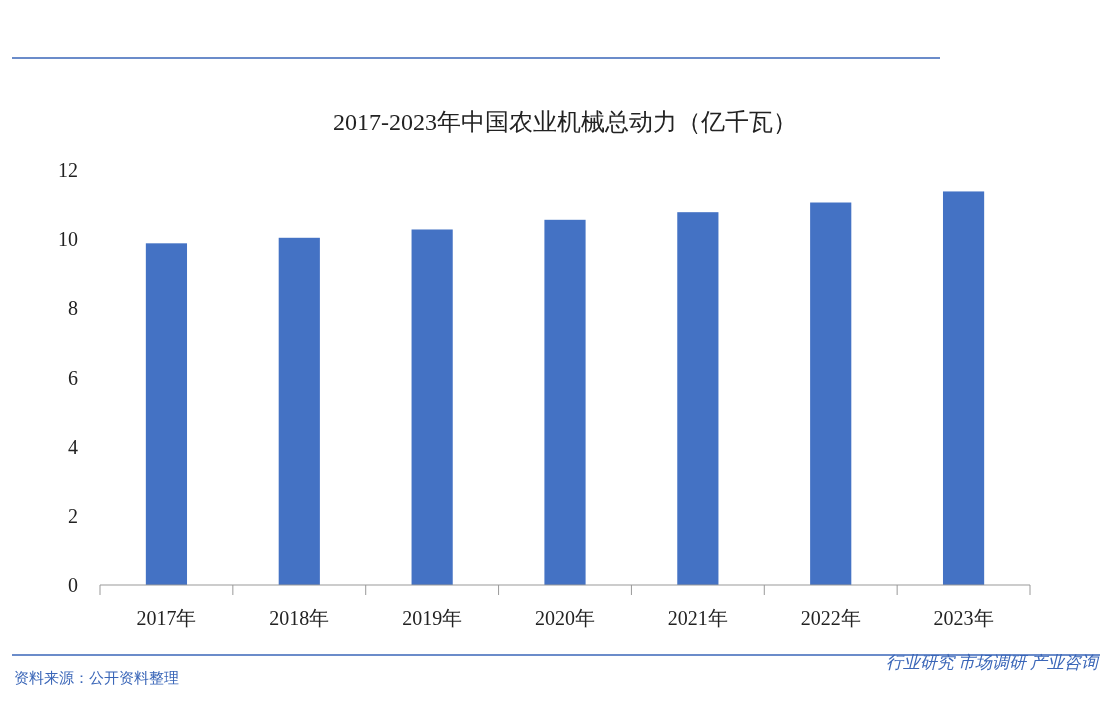 The image size is (1108, 702). What do you see at coordinates (68, 170) in the screenshot?
I see `y-tick-label: 12` at bounding box center [68, 170].